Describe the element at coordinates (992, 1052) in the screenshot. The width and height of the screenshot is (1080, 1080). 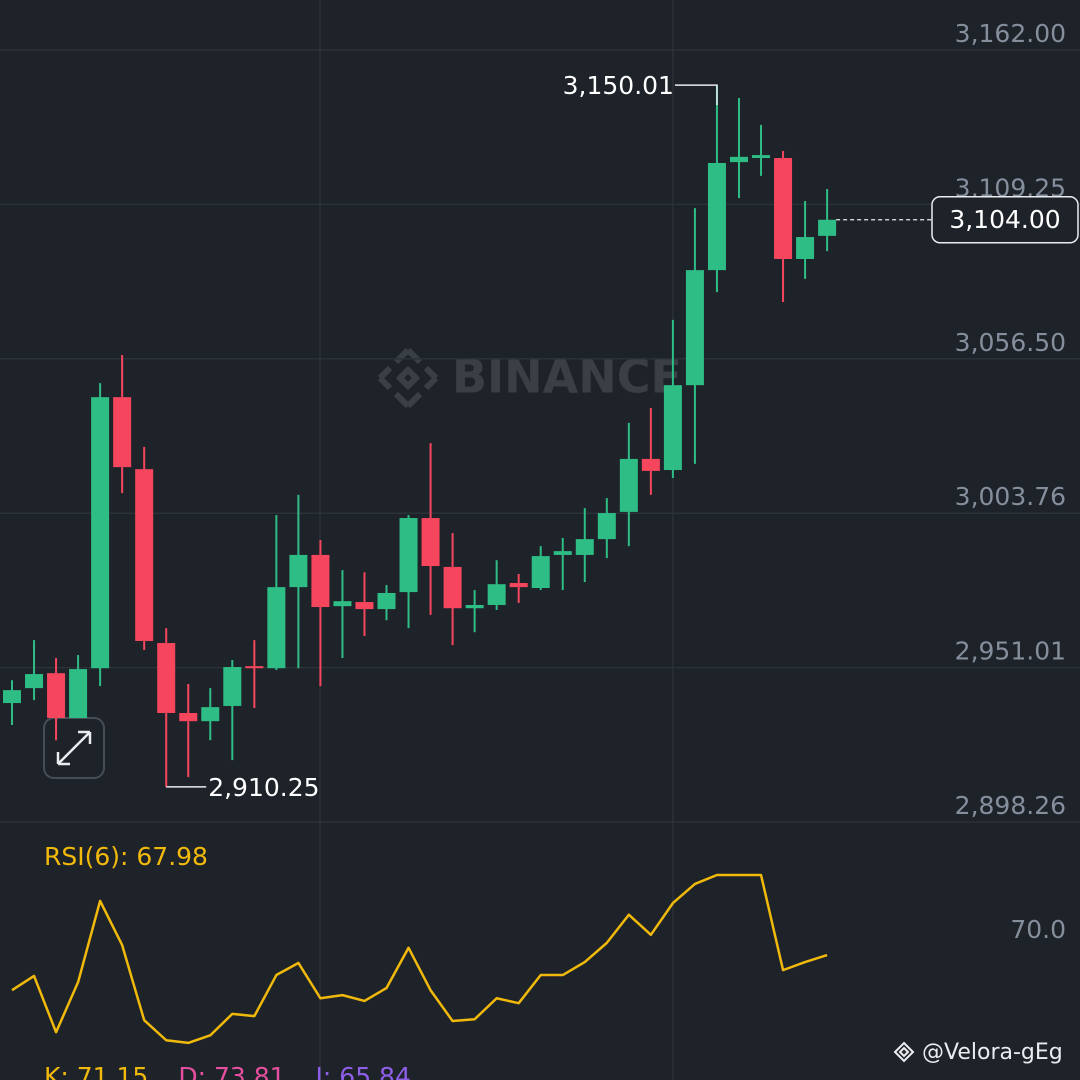
I see `credit-text: @Velora-gEg` at that location.